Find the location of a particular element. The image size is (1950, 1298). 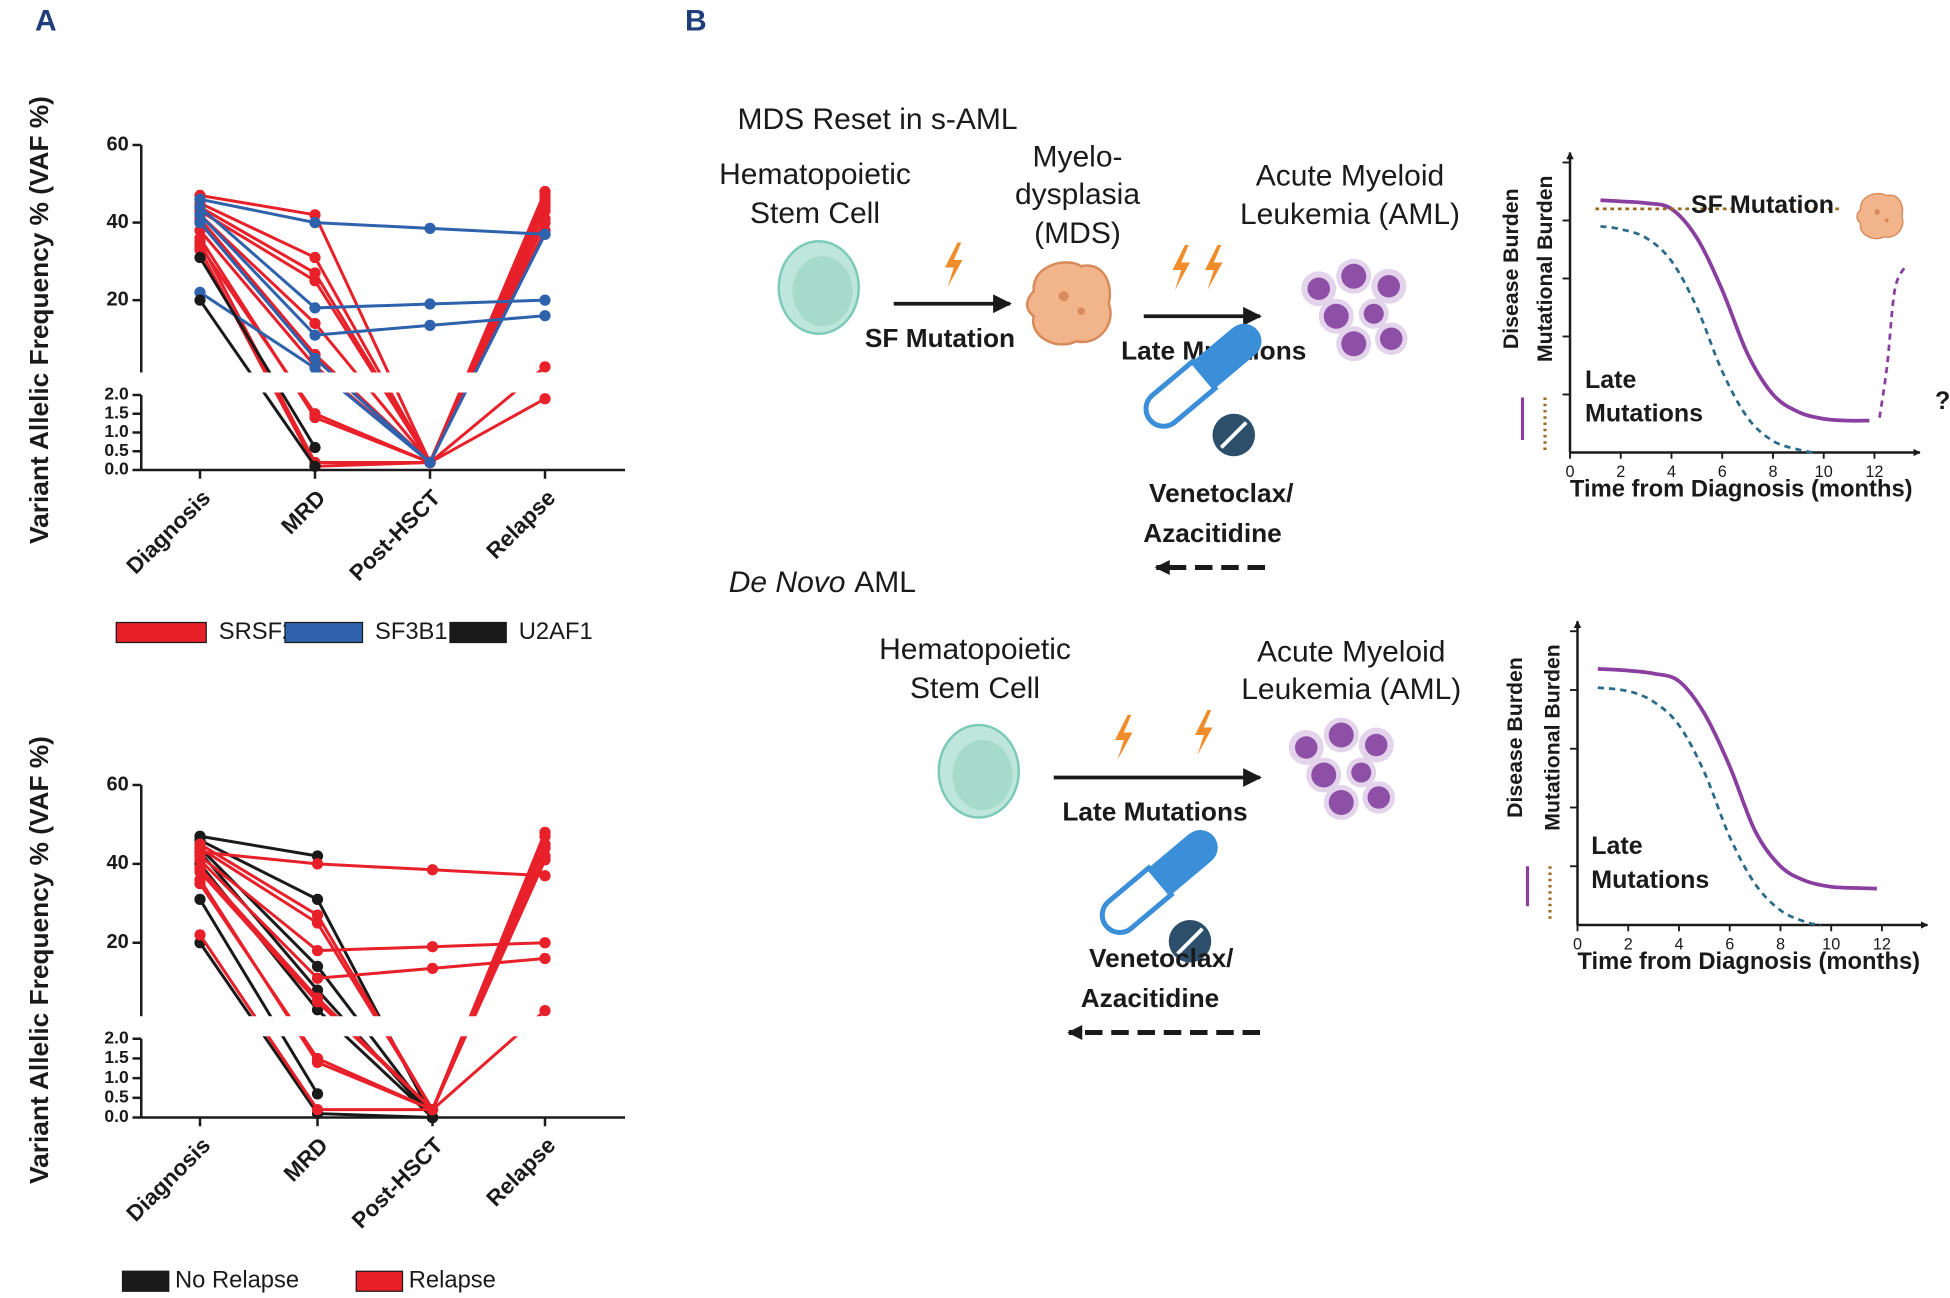

y-tick-label: 20 is located at coordinates (118, 942).